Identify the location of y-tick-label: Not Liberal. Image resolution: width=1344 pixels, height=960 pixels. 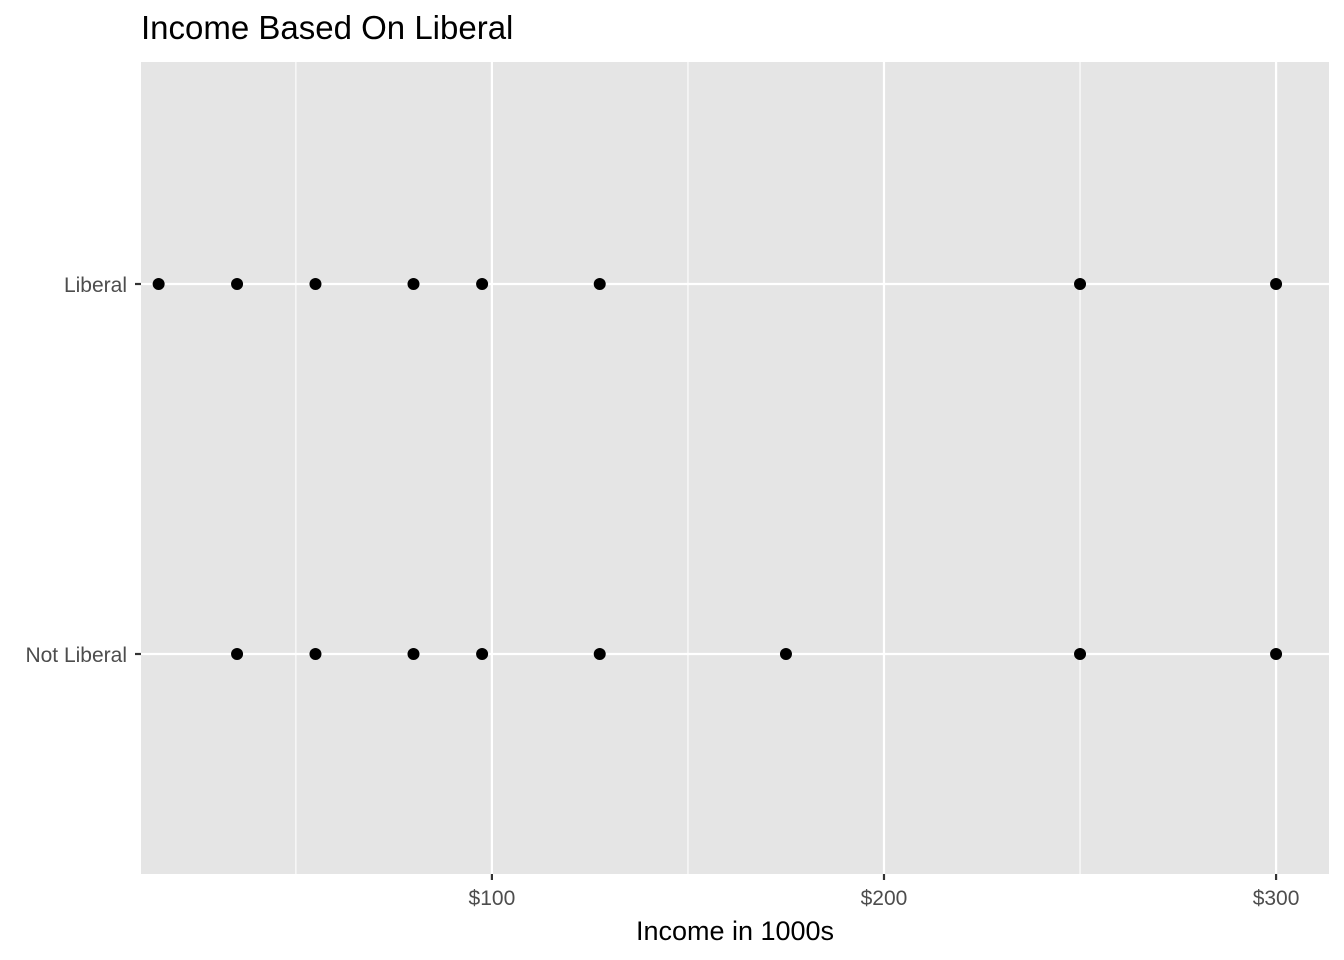
(76, 655).